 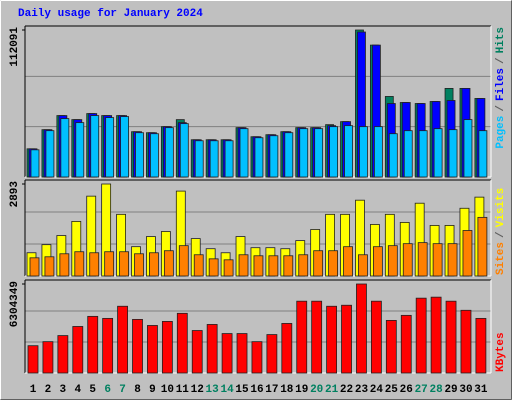 I want to click on x-tick-label: 9, so click(x=152, y=390).